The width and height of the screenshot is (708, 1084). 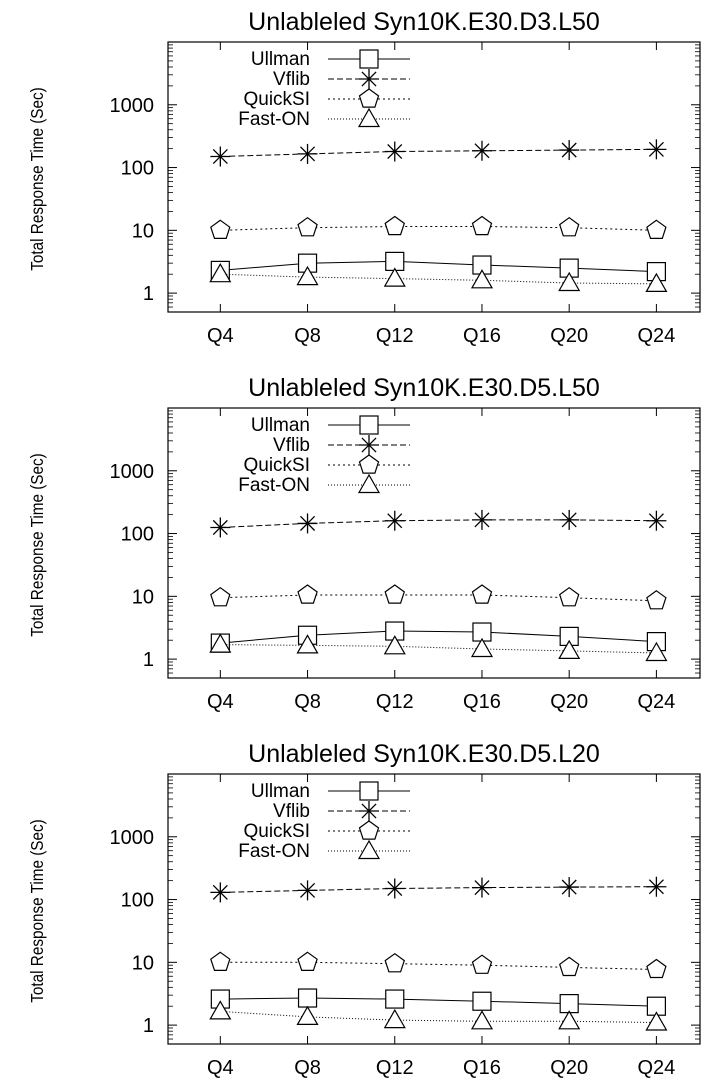 I want to click on legend-label: Ullman, so click(x=280, y=425).